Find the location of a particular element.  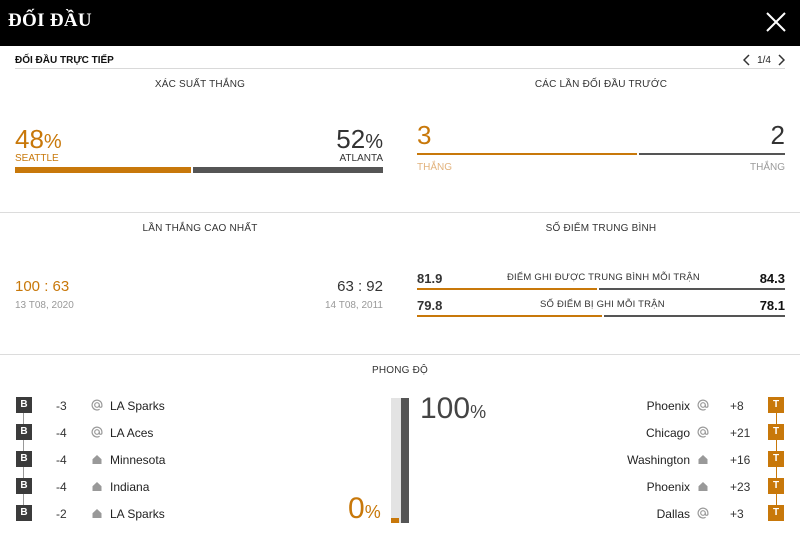

away-previous-label: THẮNG is located at coordinates (767, 167).